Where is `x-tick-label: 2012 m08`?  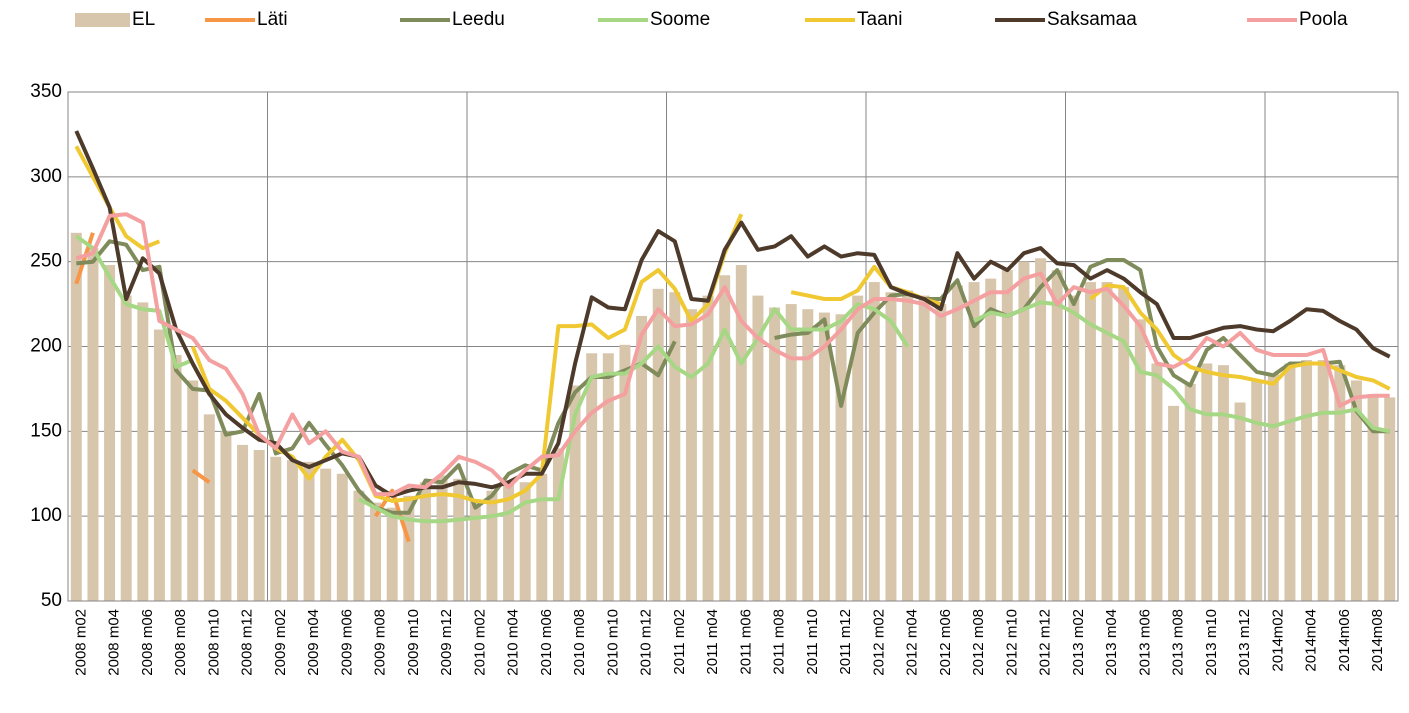
x-tick-label: 2012 m08 is located at coordinates (978, 642).